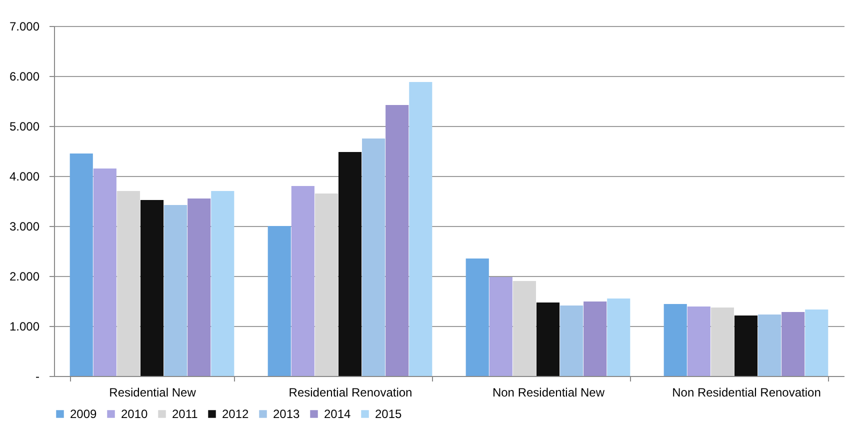  I want to click on y-tick-label: 3.000, so click(24, 227).